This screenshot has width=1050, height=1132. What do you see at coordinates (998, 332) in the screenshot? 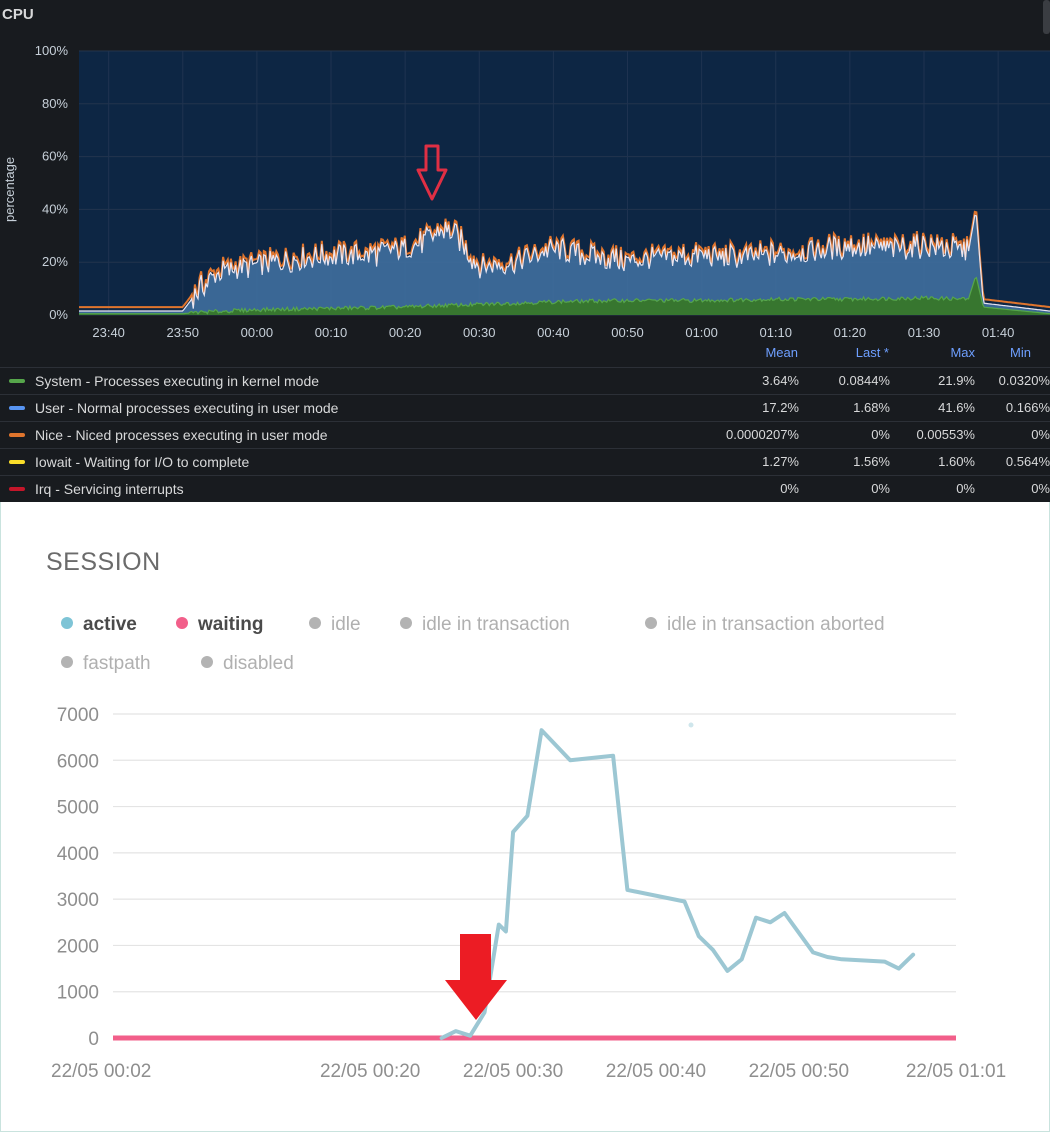
I see `cpu-x-tick: 01:40` at bounding box center [998, 332].